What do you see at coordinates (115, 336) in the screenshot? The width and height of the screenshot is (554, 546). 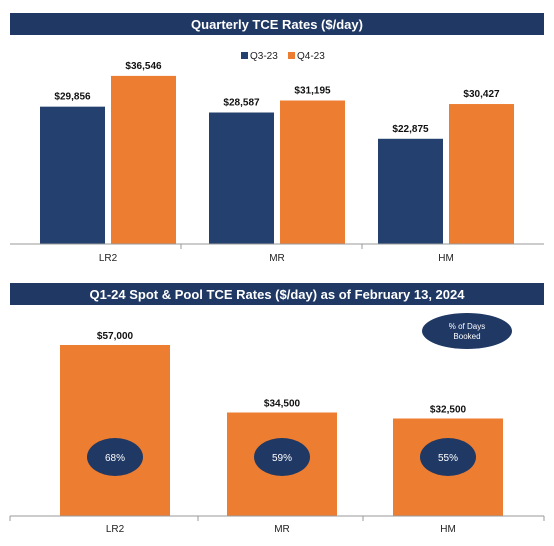 I see `data-label-q1-lr2: $57,000` at bounding box center [115, 336].